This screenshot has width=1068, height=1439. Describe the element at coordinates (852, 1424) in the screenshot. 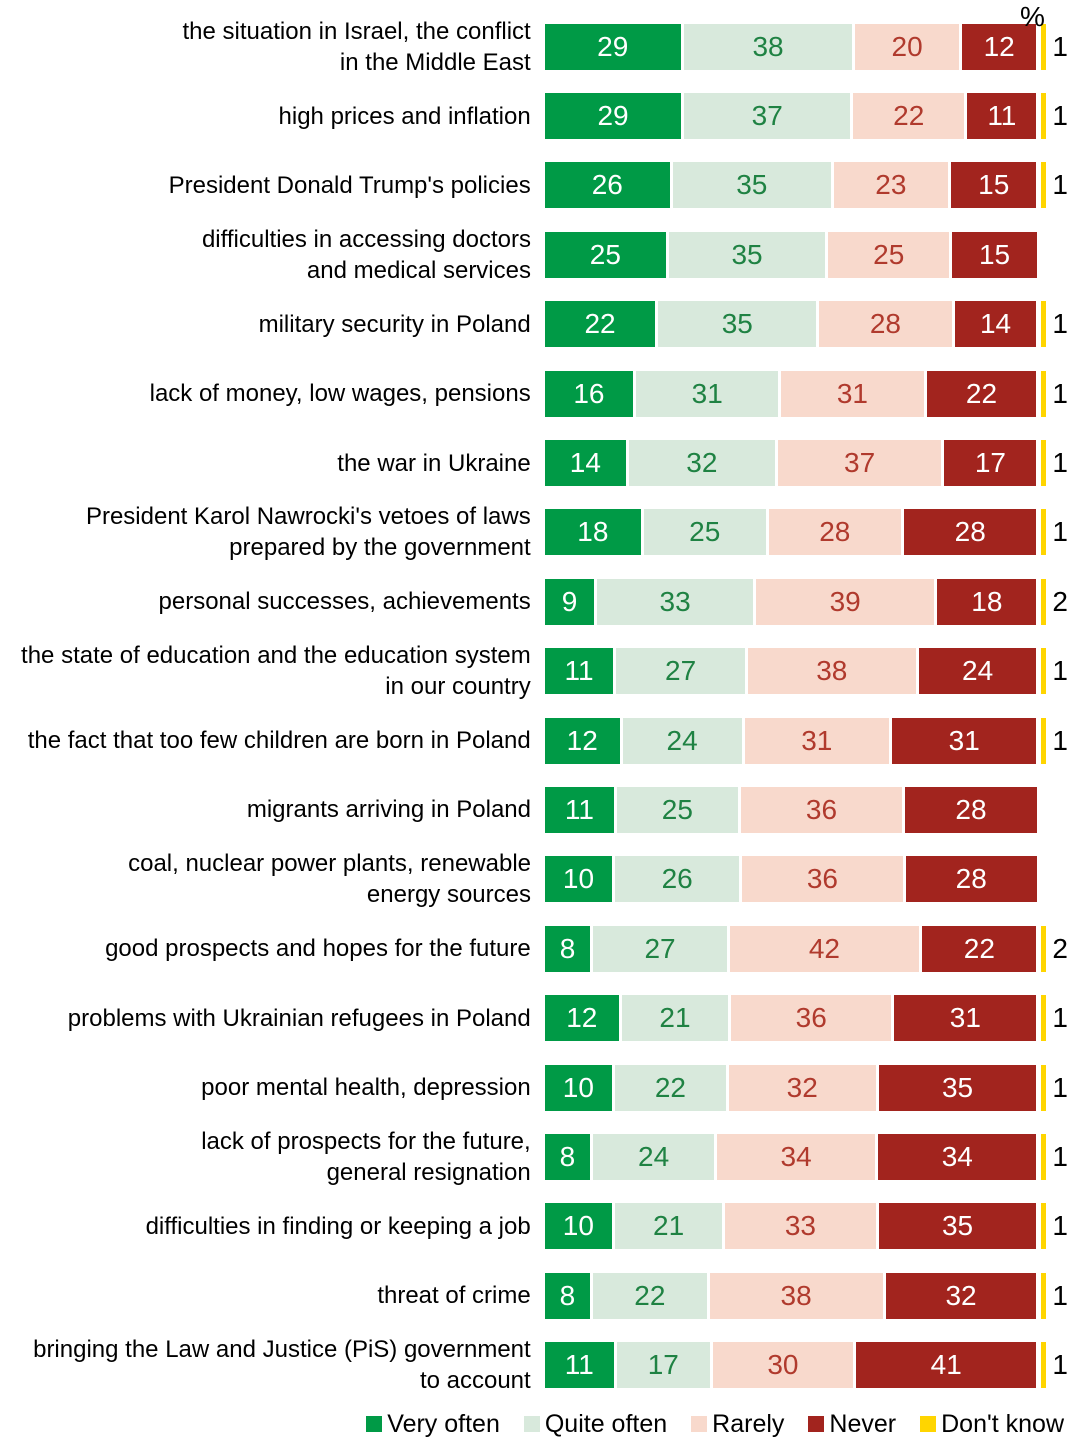

I see `legend-item: Never` at that location.